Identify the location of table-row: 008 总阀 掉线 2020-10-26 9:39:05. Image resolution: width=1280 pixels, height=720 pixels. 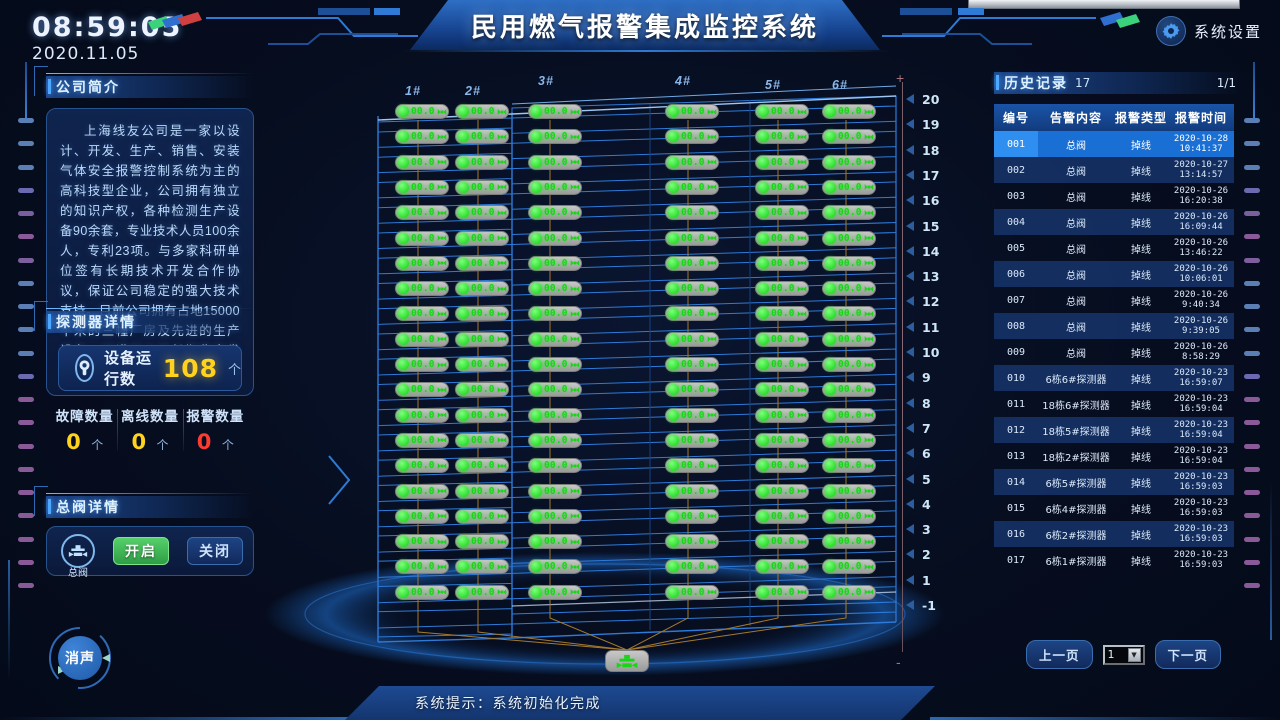
(1114, 326).